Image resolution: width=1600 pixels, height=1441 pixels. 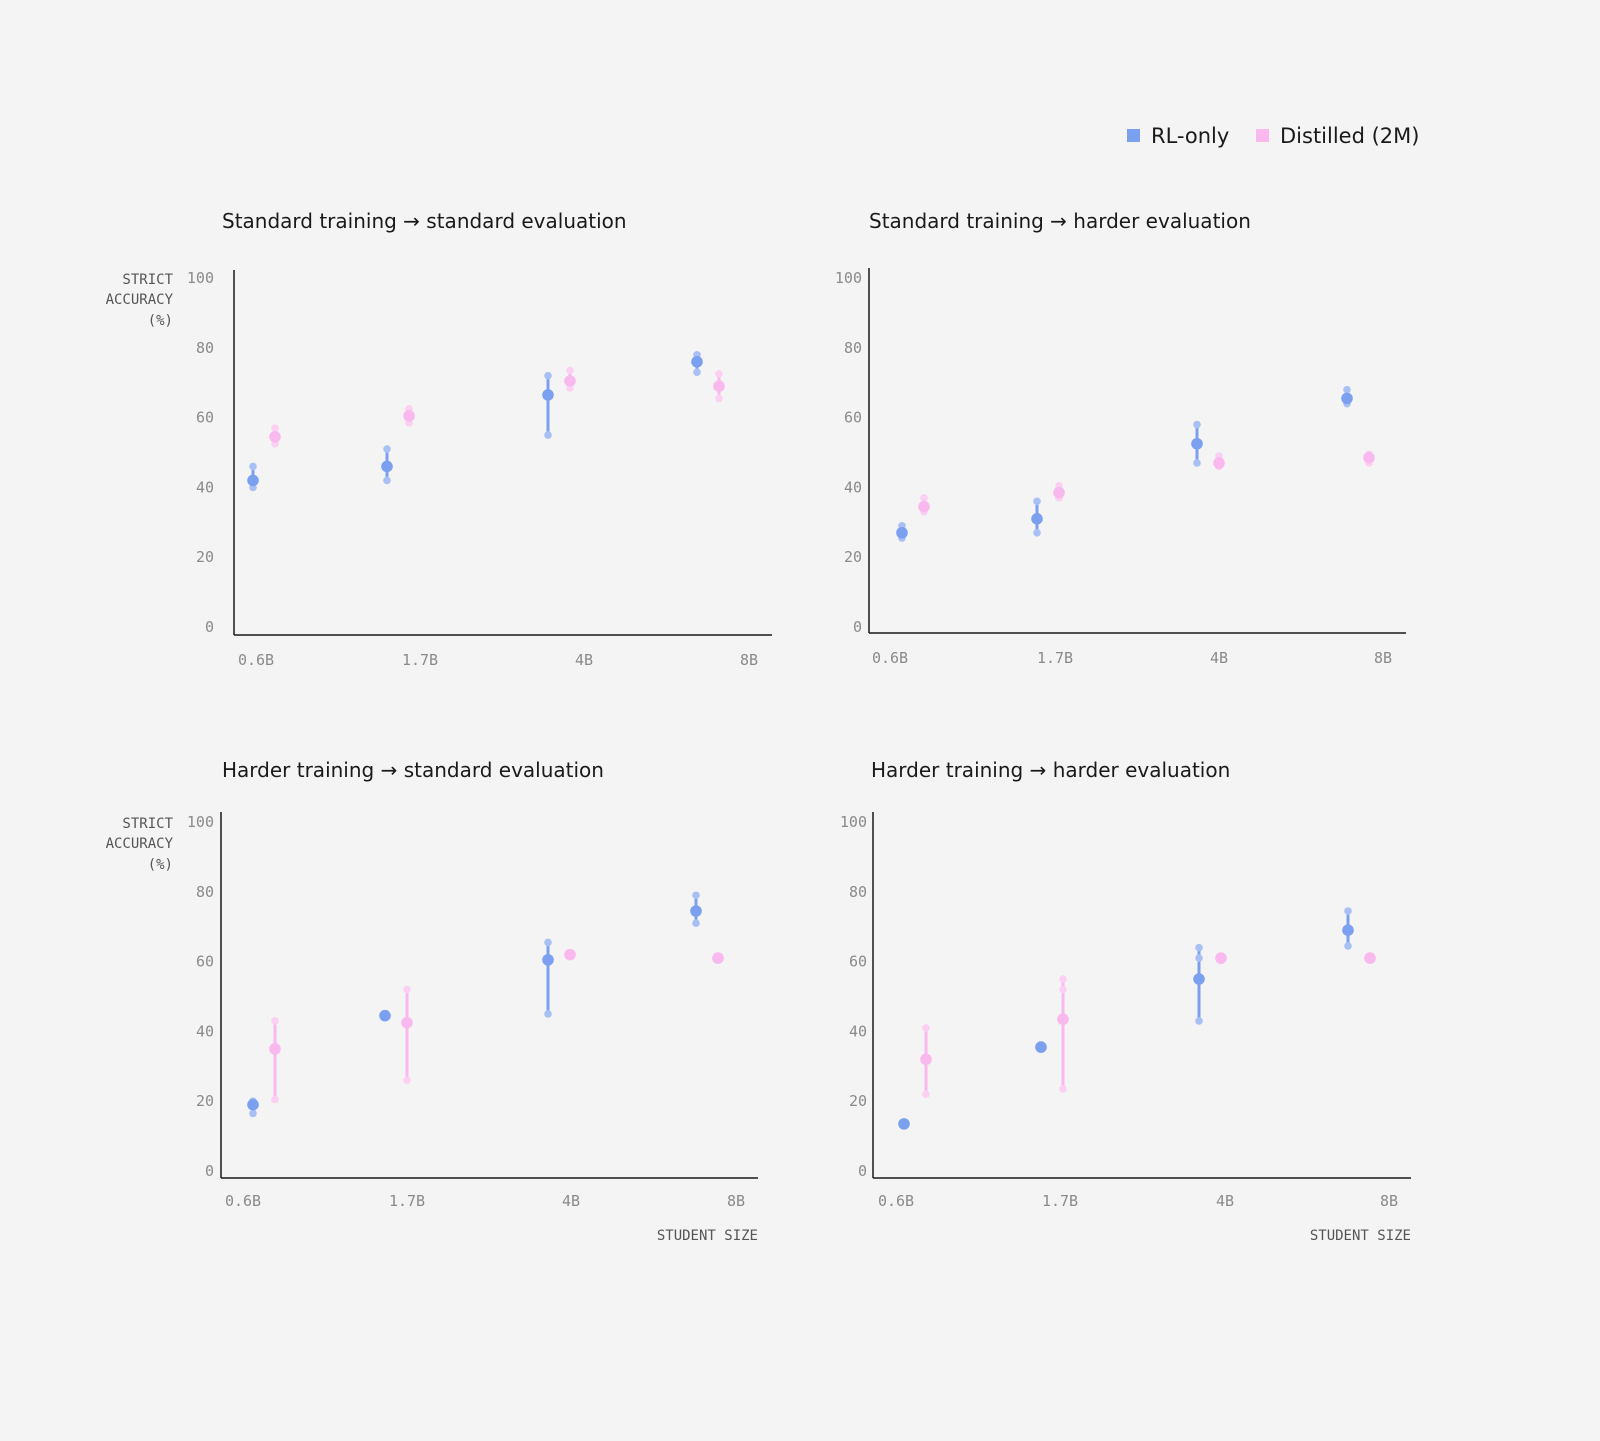 What do you see at coordinates (1050, 770) in the screenshot?
I see `panel-title: Harder training → harder evaluation` at bounding box center [1050, 770].